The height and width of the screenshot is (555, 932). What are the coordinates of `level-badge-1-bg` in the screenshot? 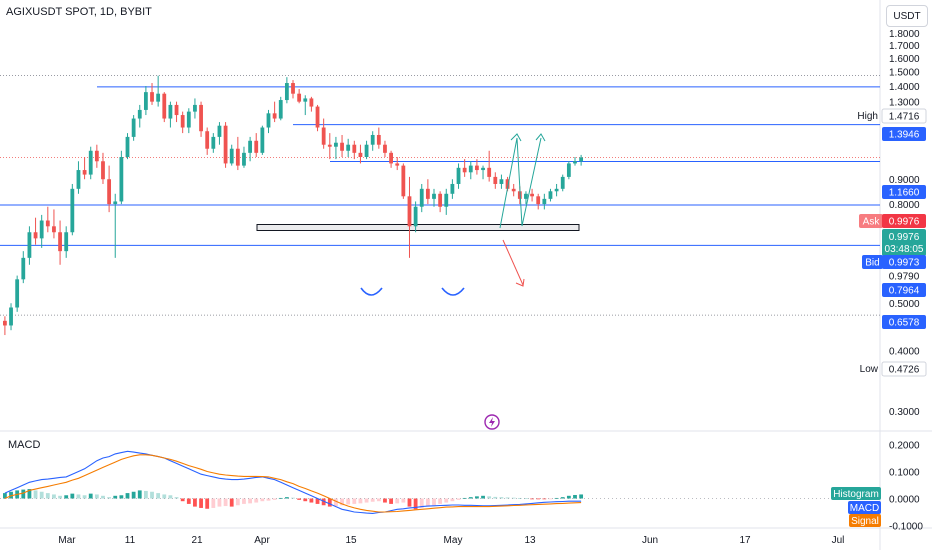 It's located at (904, 134).